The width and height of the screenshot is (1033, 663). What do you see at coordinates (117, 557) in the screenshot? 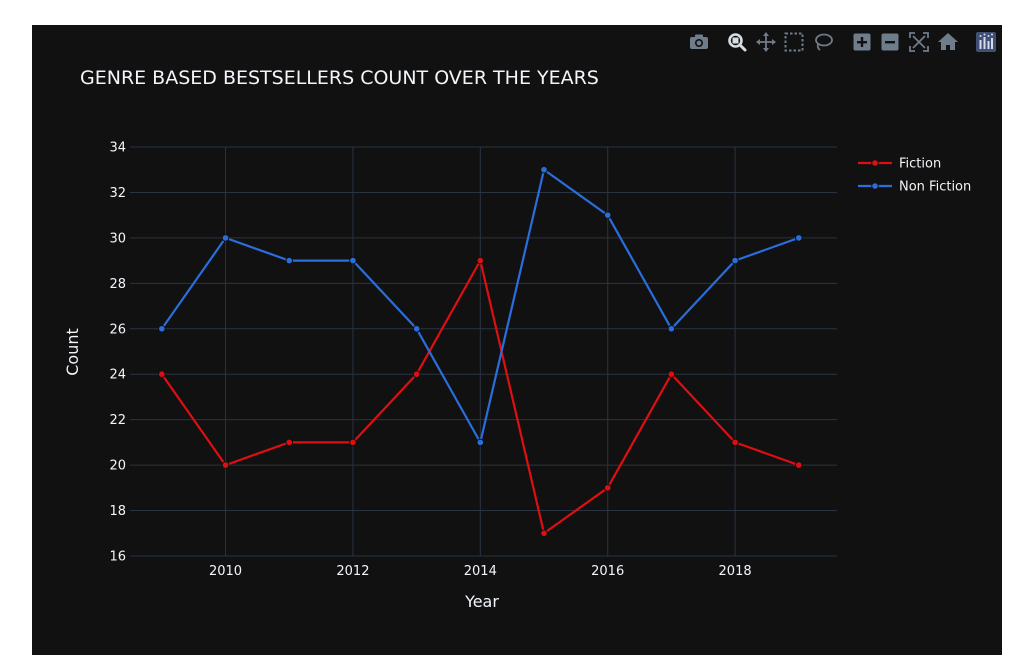
I see `y-tick-label: 16` at bounding box center [117, 557].